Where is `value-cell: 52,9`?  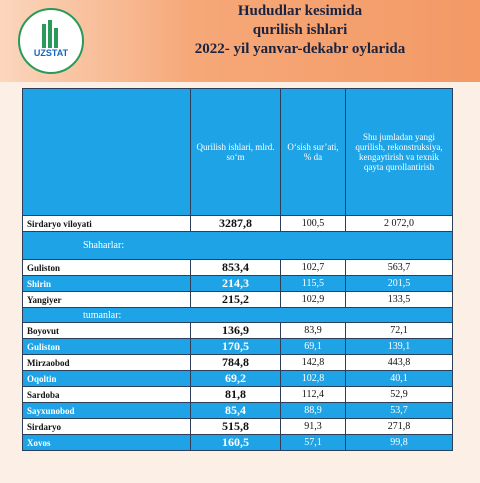 value-cell: 52,9 is located at coordinates (399, 394).